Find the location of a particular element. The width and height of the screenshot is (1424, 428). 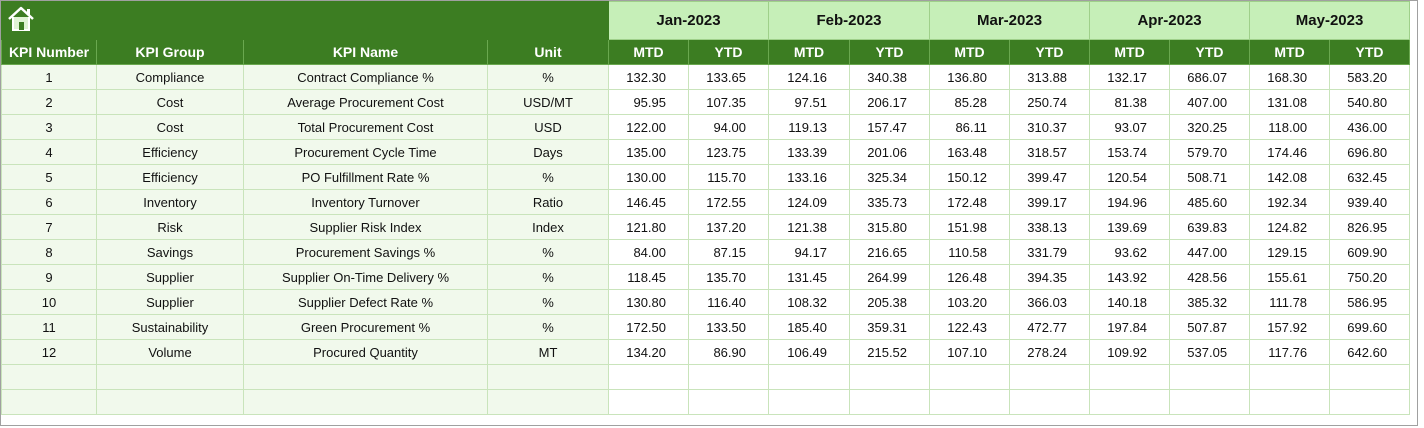

value-cell: 86.11 is located at coordinates (970, 127).